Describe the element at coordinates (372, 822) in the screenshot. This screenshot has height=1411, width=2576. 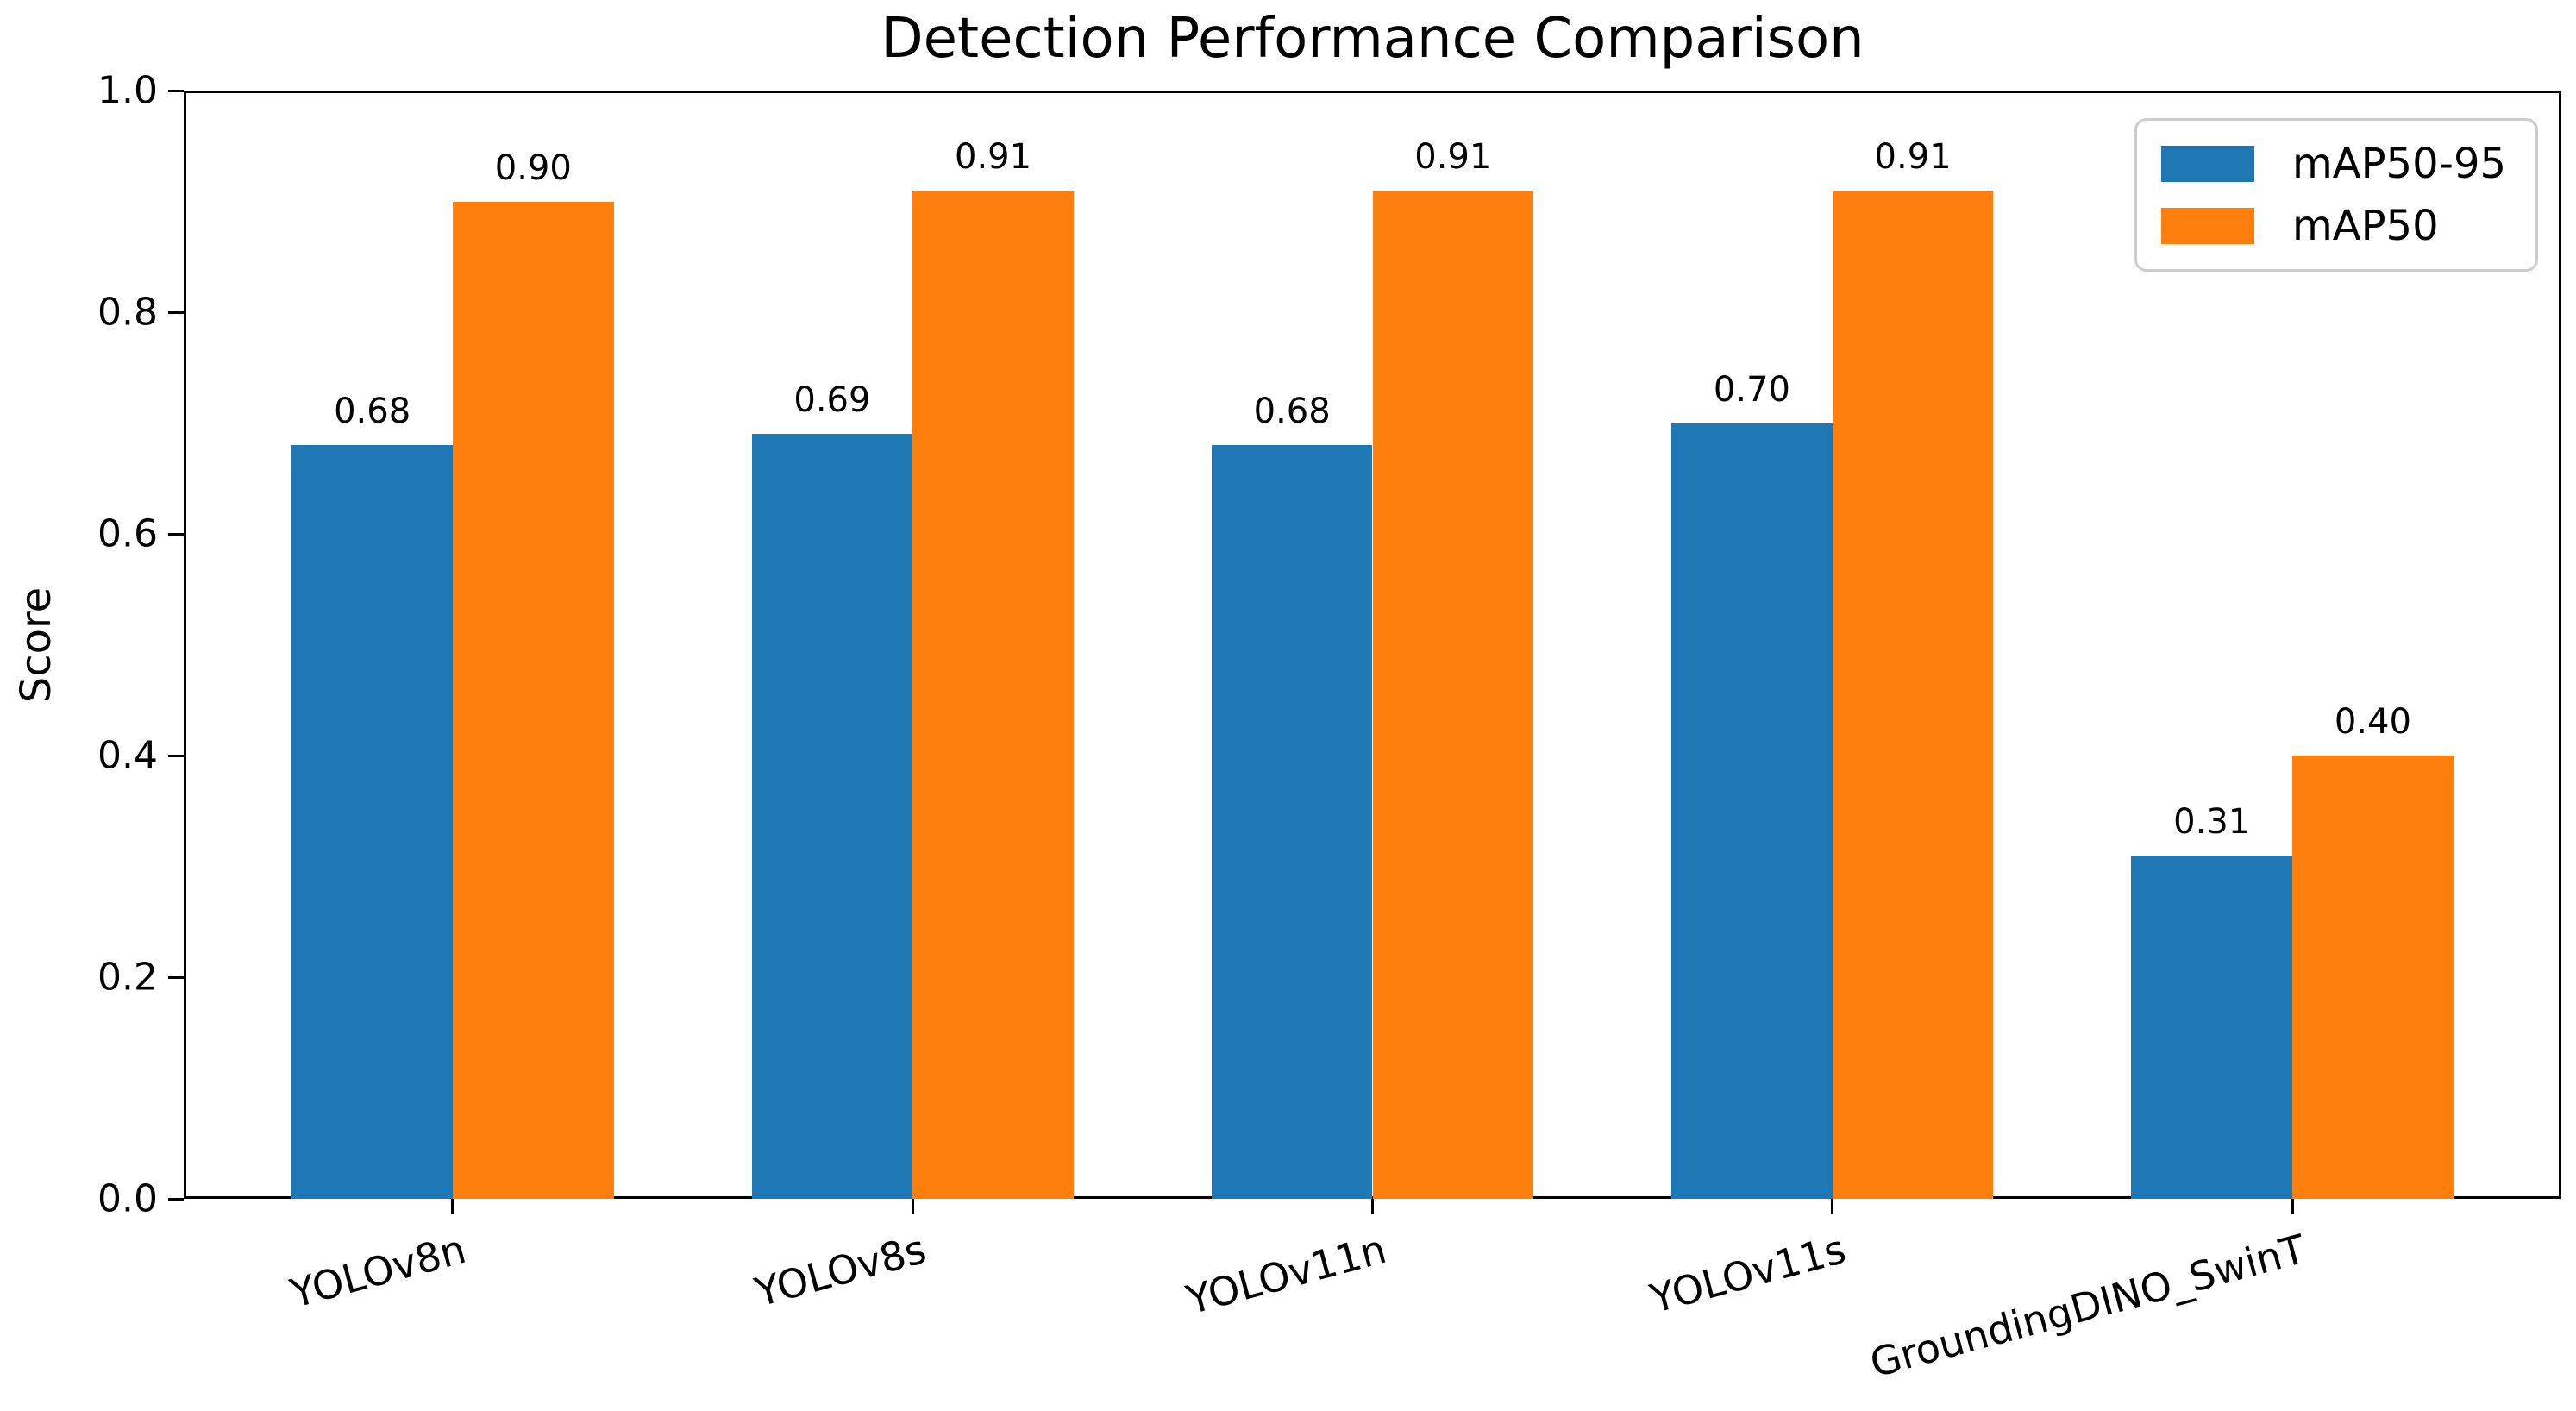
I see `bar-mAP50-95-YOLOv8n` at that location.